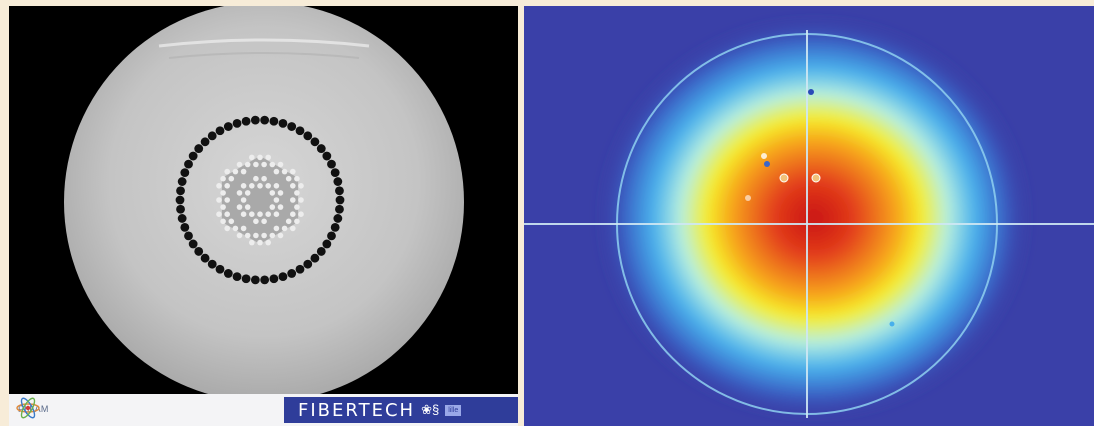 Image resolution: width=1094 pixels, height=426 pixels. What do you see at coordinates (357, 410) in the screenshot?
I see `fibertech-label: FIBERTECH` at bounding box center [357, 410].